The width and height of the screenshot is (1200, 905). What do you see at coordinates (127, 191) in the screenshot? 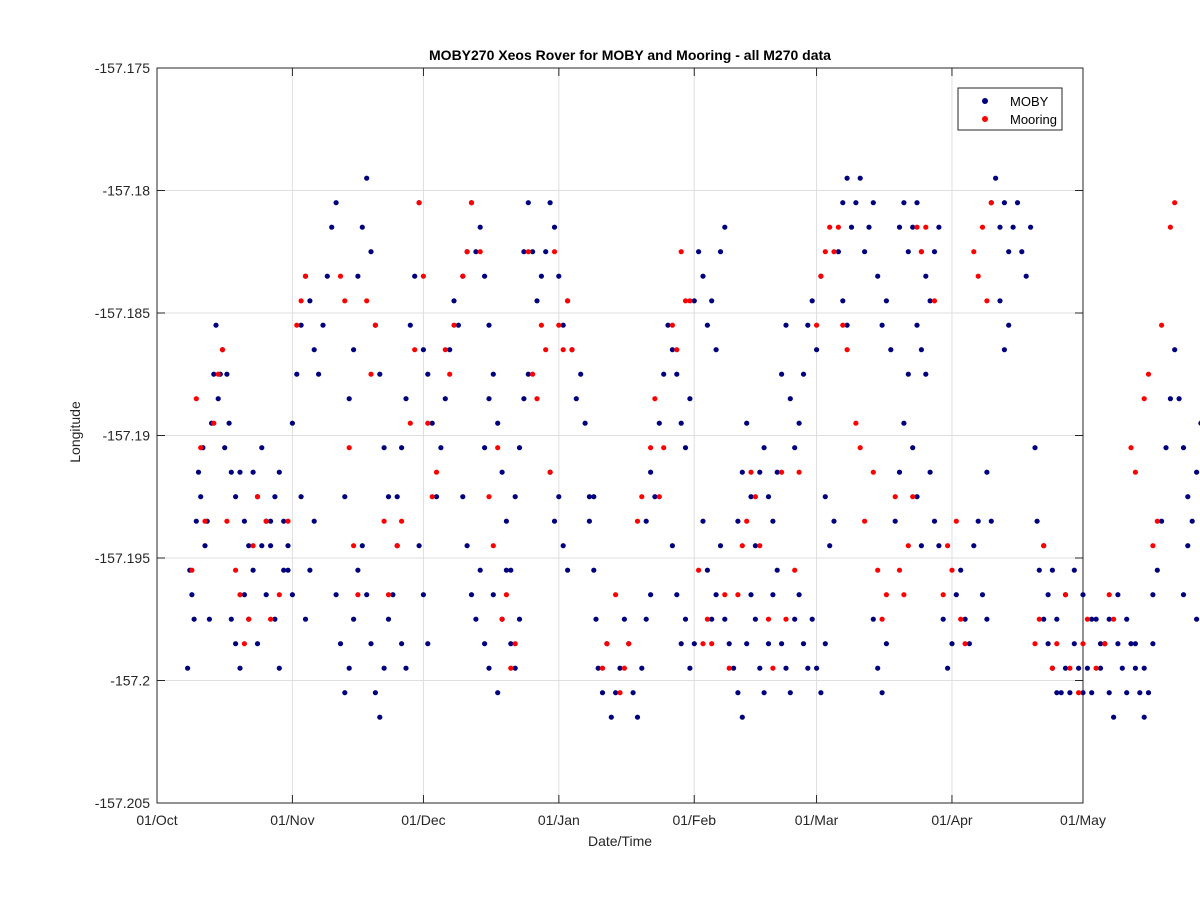
I see `y-tick-label: -157.18` at bounding box center [127, 191].